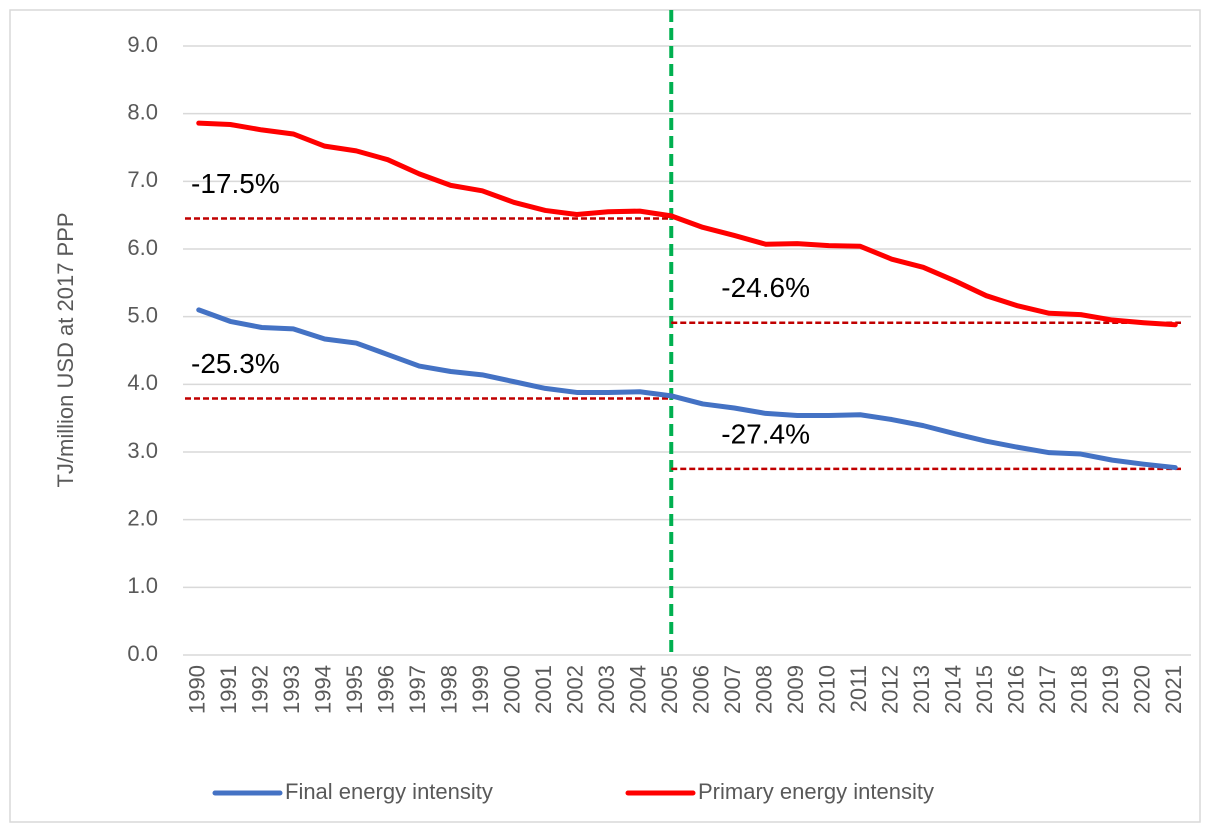  What do you see at coordinates (858, 688) in the screenshot?
I see `x-tick-label: 2011` at bounding box center [858, 688].